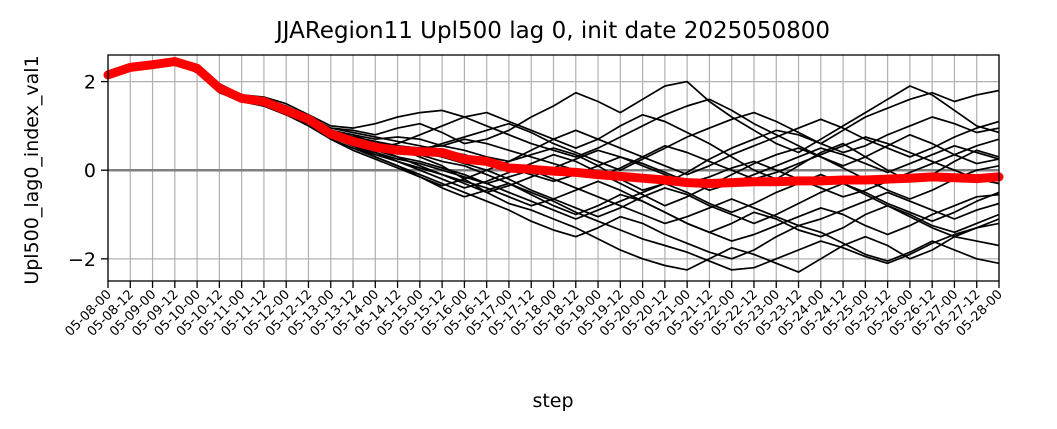  I want to click on y-tick-label: 2, so click(90, 83).